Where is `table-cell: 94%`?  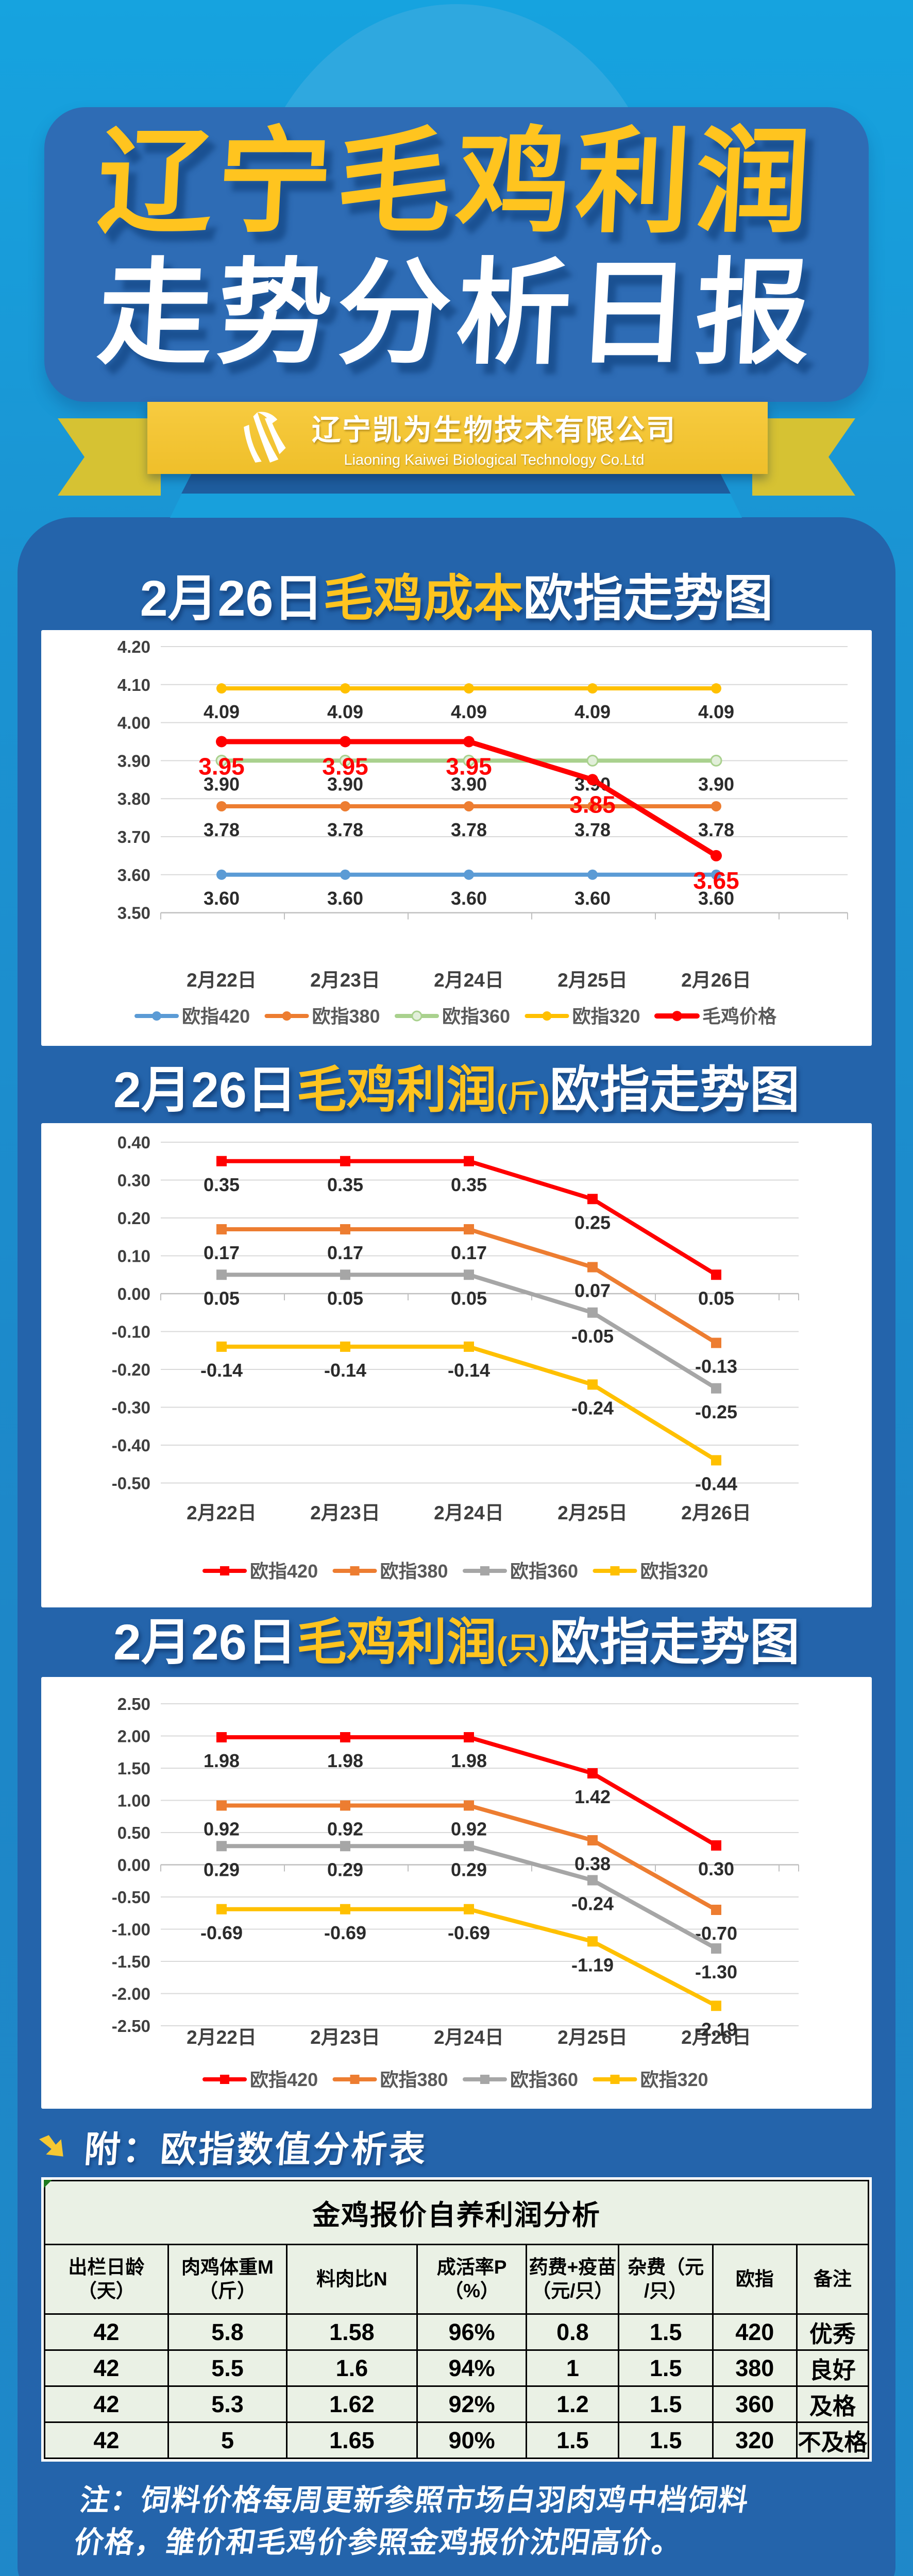 table-cell: 94% is located at coordinates (472, 2368).